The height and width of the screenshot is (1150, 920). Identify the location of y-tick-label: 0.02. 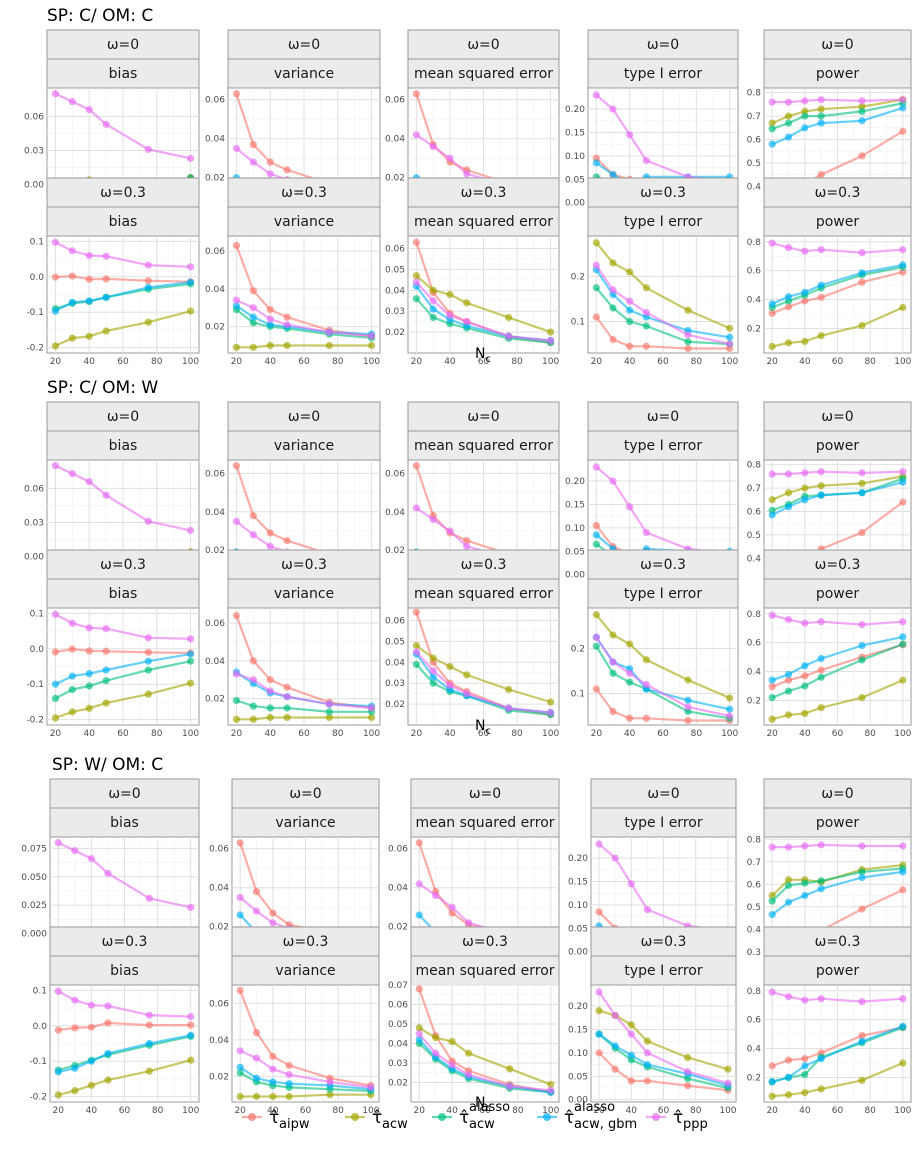
(395, 705).